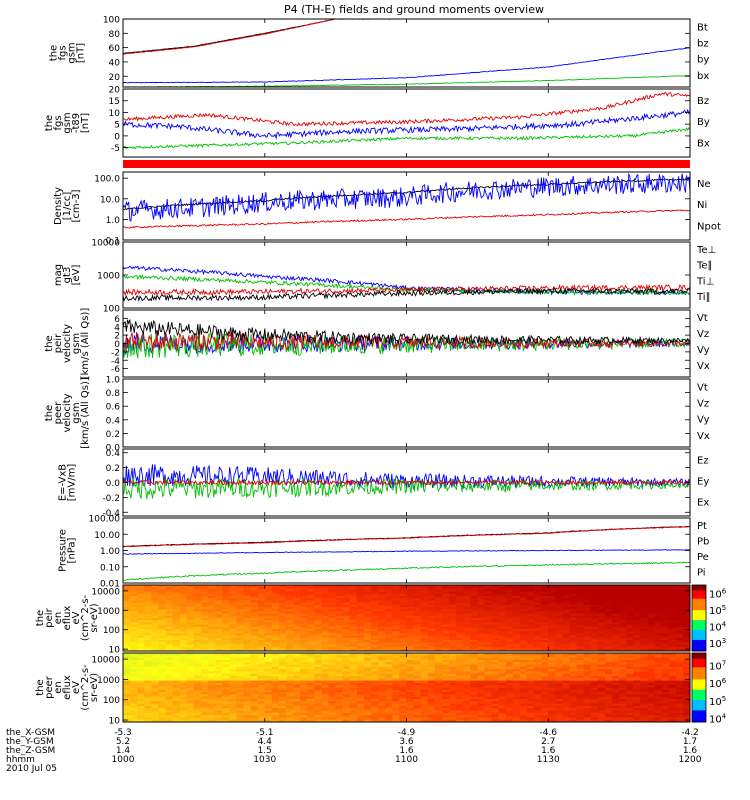 This screenshot has height=800, width=750. I want to click on y-axis-label: -t89, so click(76, 123).